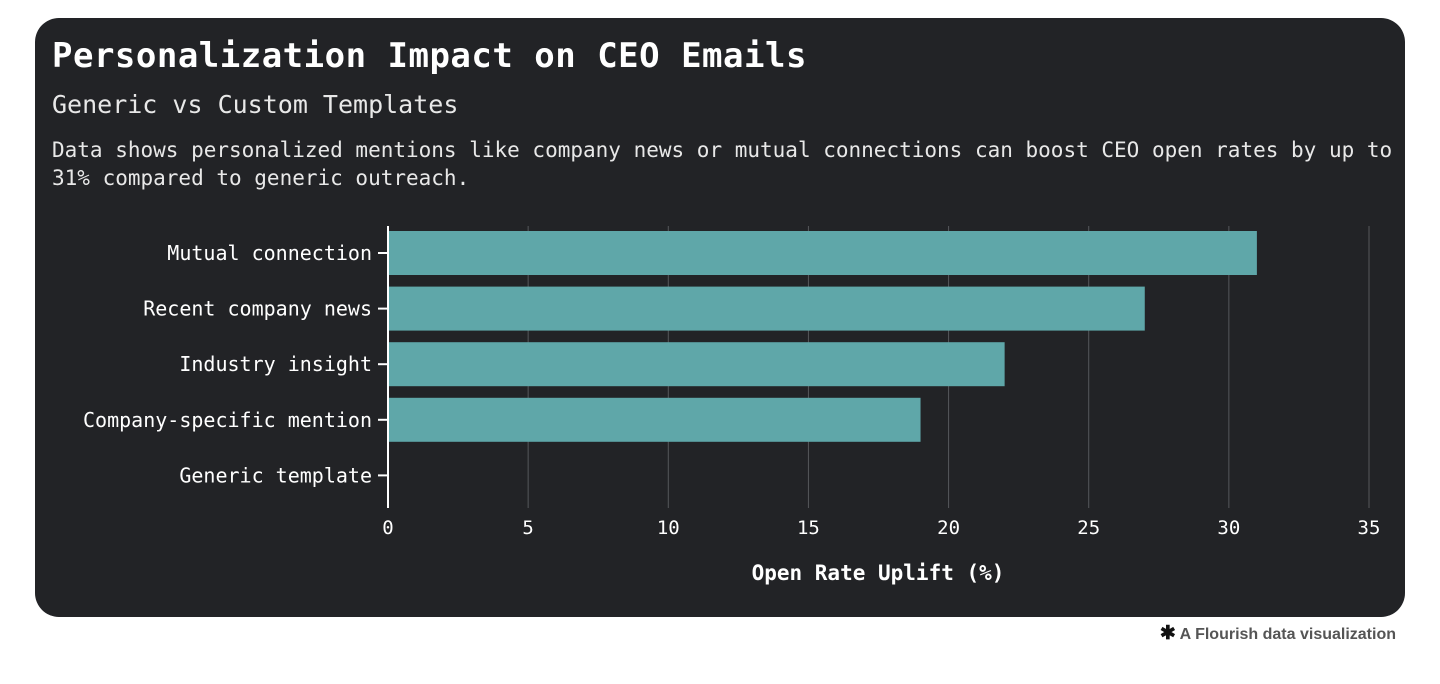  What do you see at coordinates (1287, 634) in the screenshot?
I see `footer-text: A Flourish data visualization` at bounding box center [1287, 634].